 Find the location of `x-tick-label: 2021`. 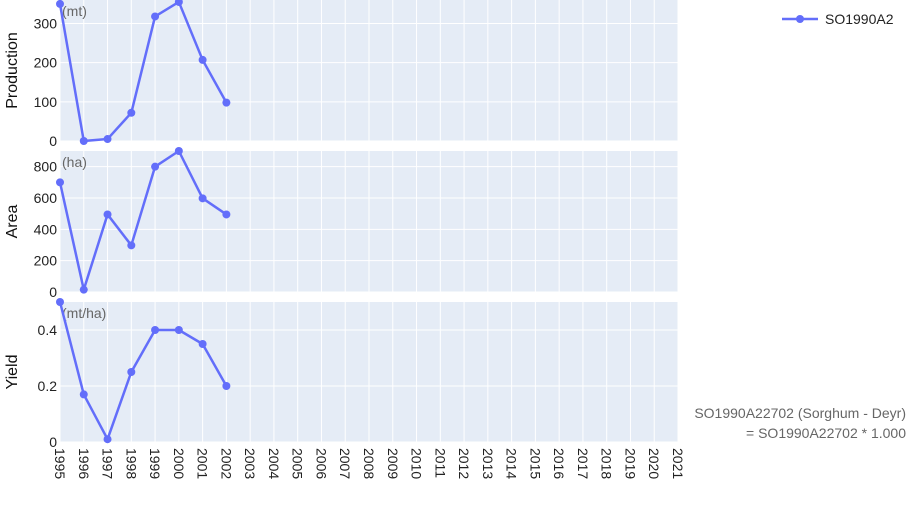

x-tick-label: 2021 is located at coordinates (678, 463).